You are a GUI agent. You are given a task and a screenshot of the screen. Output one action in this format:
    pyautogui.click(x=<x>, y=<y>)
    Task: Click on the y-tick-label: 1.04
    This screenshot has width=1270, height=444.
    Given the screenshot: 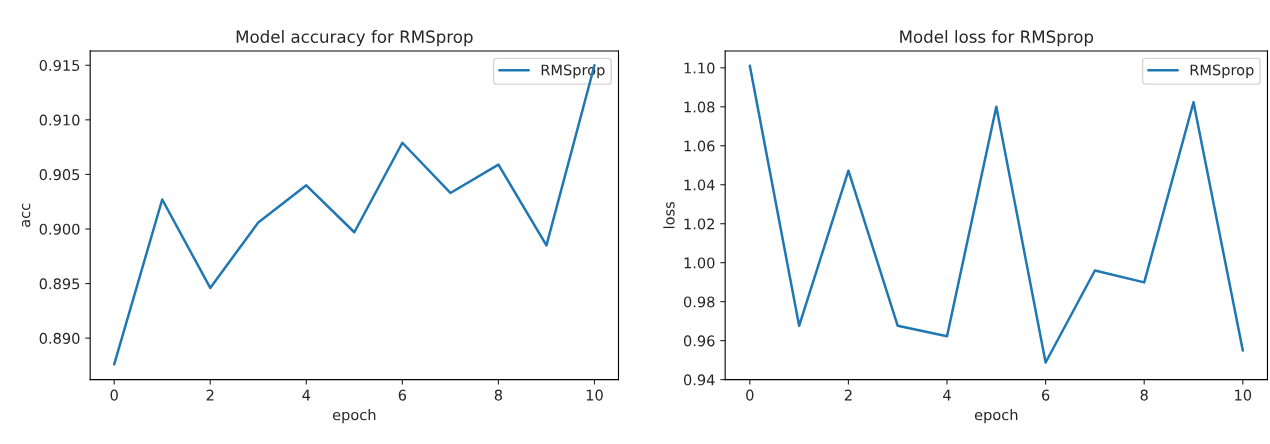 What is the action you would take?
    pyautogui.click(x=699, y=185)
    